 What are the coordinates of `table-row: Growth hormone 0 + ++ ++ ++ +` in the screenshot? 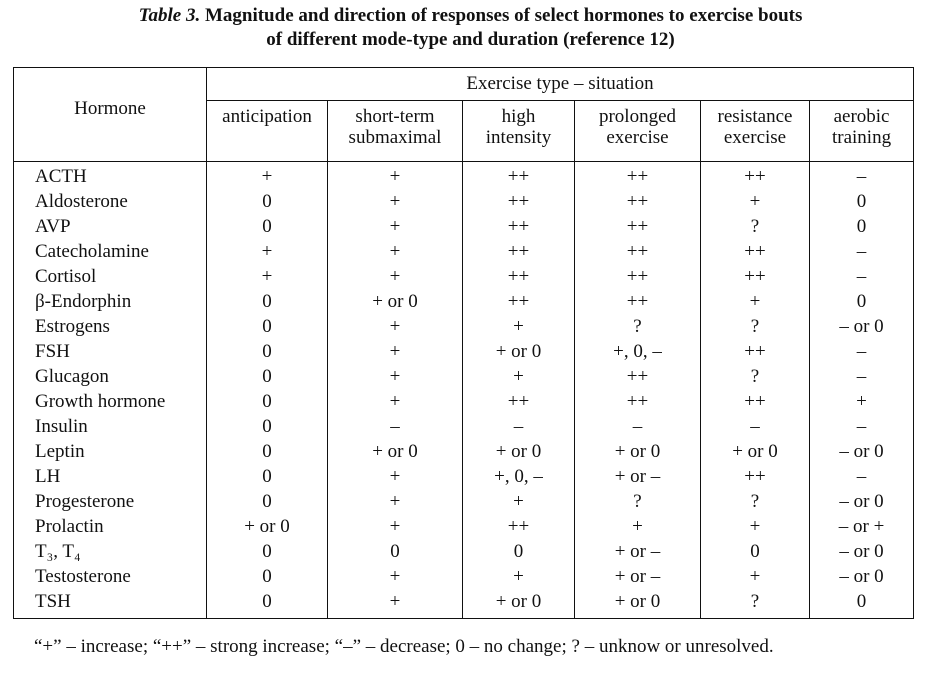 It's located at (464, 401).